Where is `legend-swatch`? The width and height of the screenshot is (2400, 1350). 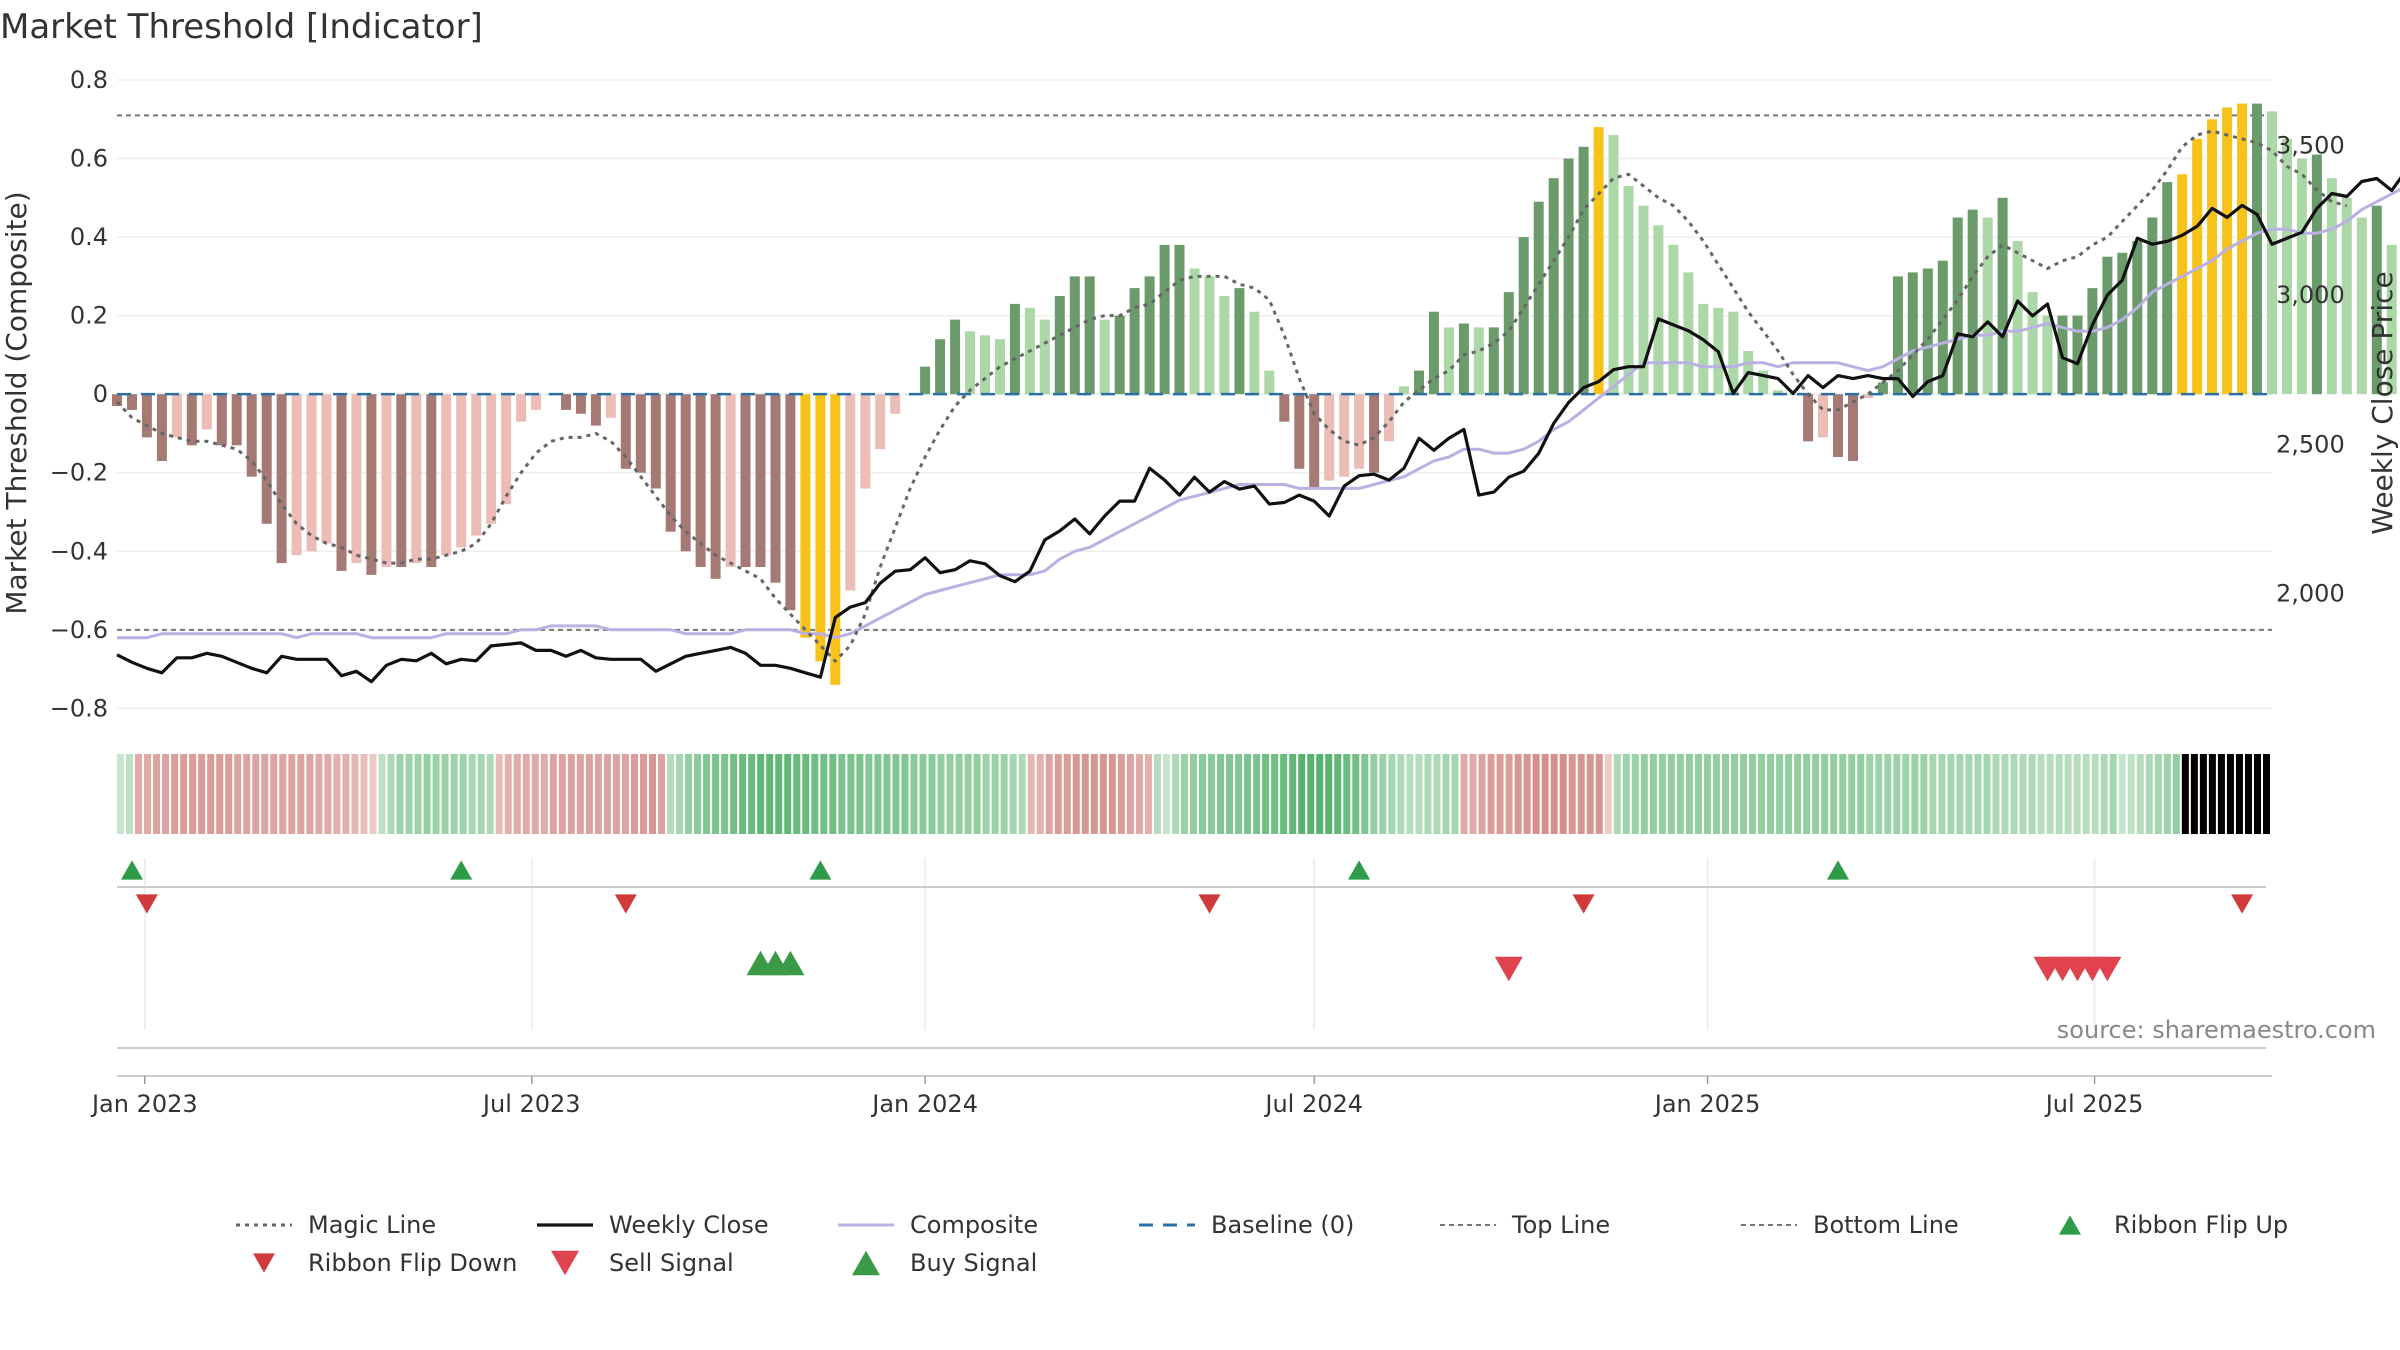
legend-swatch is located at coordinates (2070, 1225).